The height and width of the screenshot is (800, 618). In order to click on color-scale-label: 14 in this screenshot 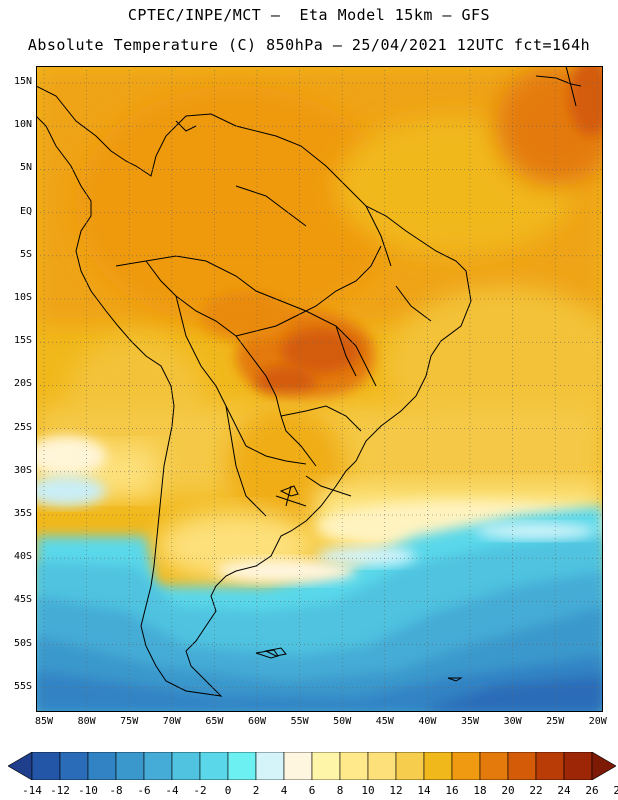, I will do `click(424, 790)`.